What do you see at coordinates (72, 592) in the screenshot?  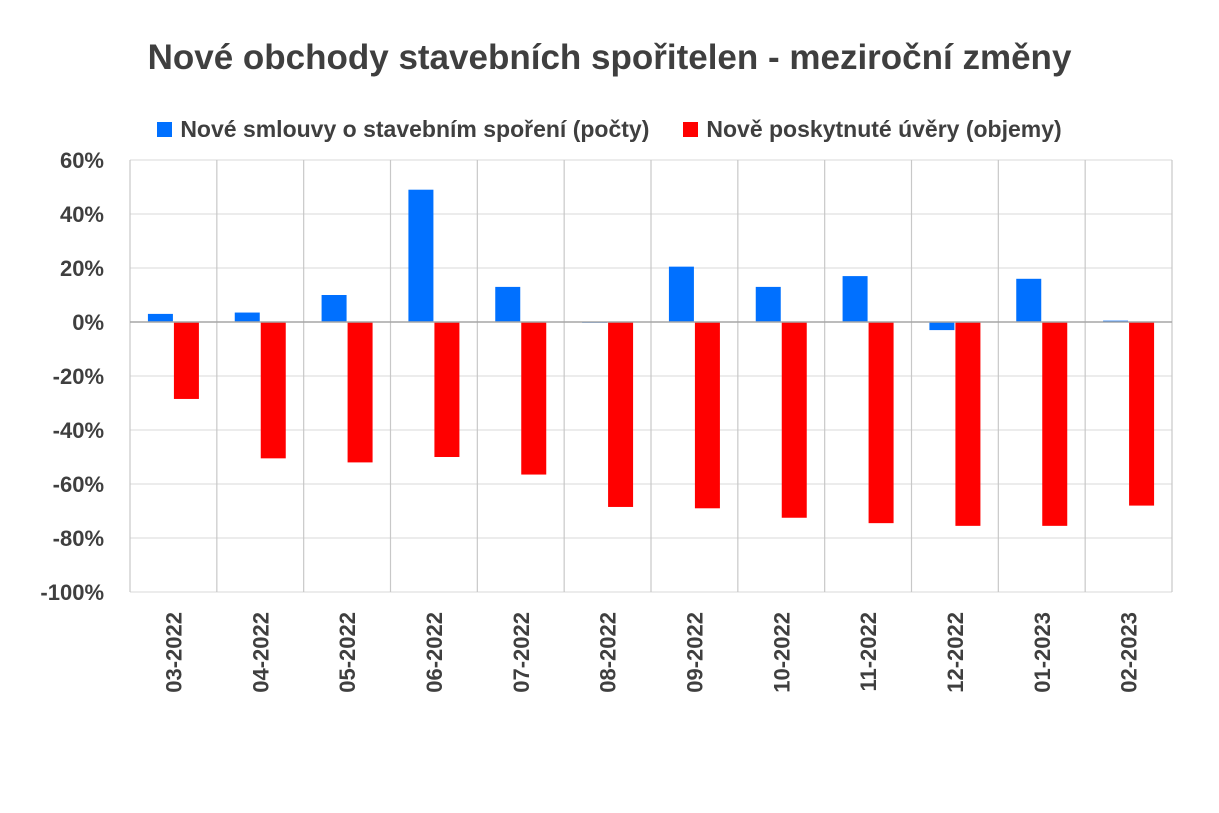 I see `y-tick-label: -100%` at bounding box center [72, 592].